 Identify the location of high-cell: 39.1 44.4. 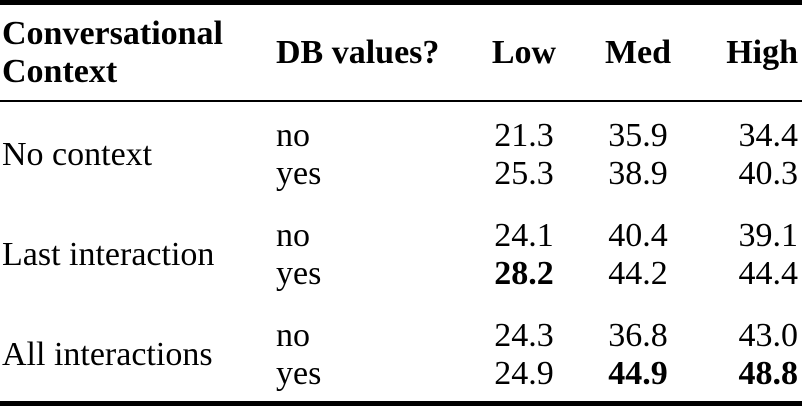
(749, 243).